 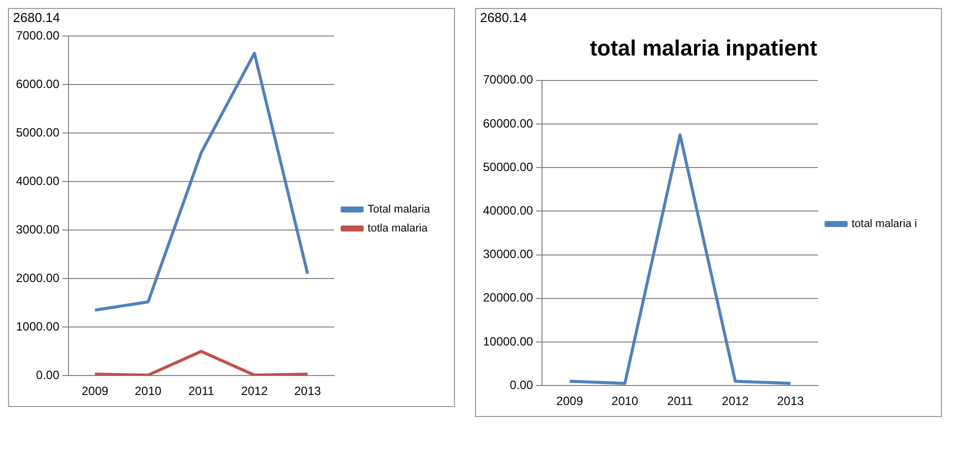 What do you see at coordinates (508, 79) in the screenshot?
I see `y-tick-label: 70000.00` at bounding box center [508, 79].